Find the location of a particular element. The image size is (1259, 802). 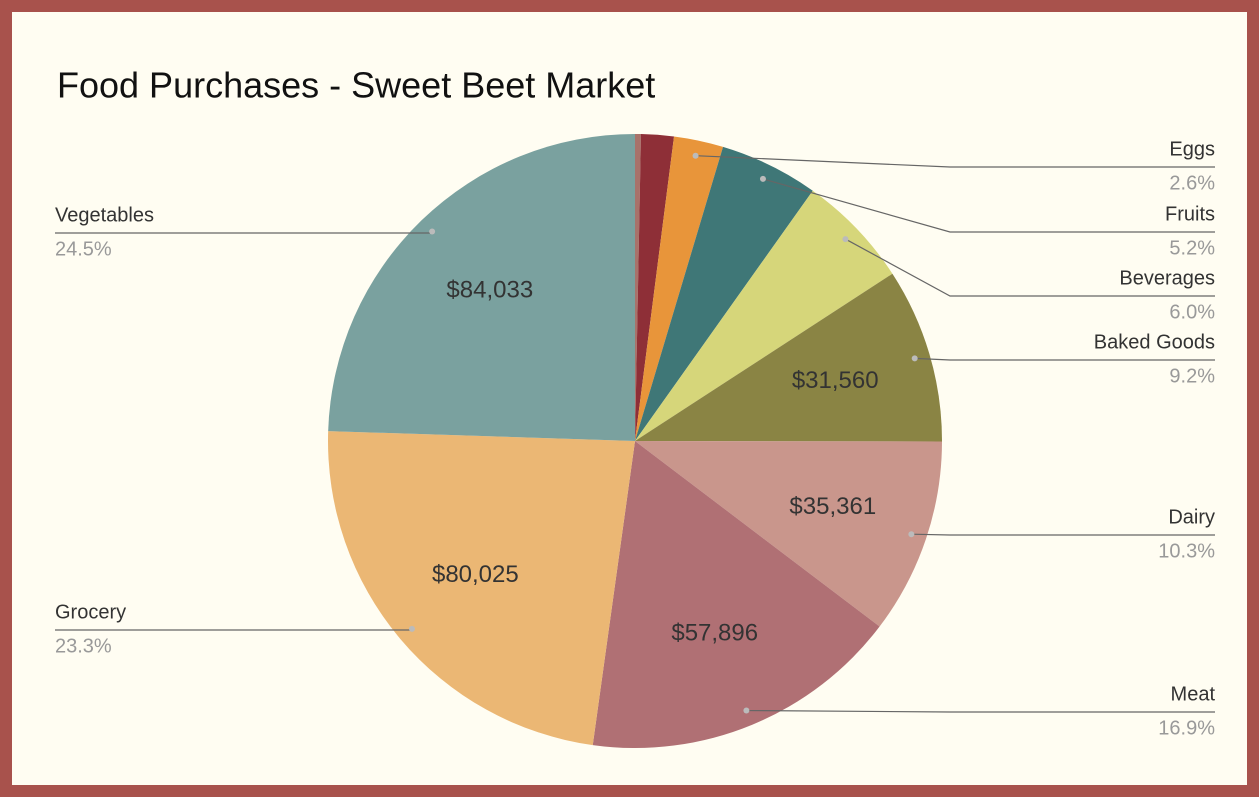

slice-value-label: $31,560 is located at coordinates (835, 380).